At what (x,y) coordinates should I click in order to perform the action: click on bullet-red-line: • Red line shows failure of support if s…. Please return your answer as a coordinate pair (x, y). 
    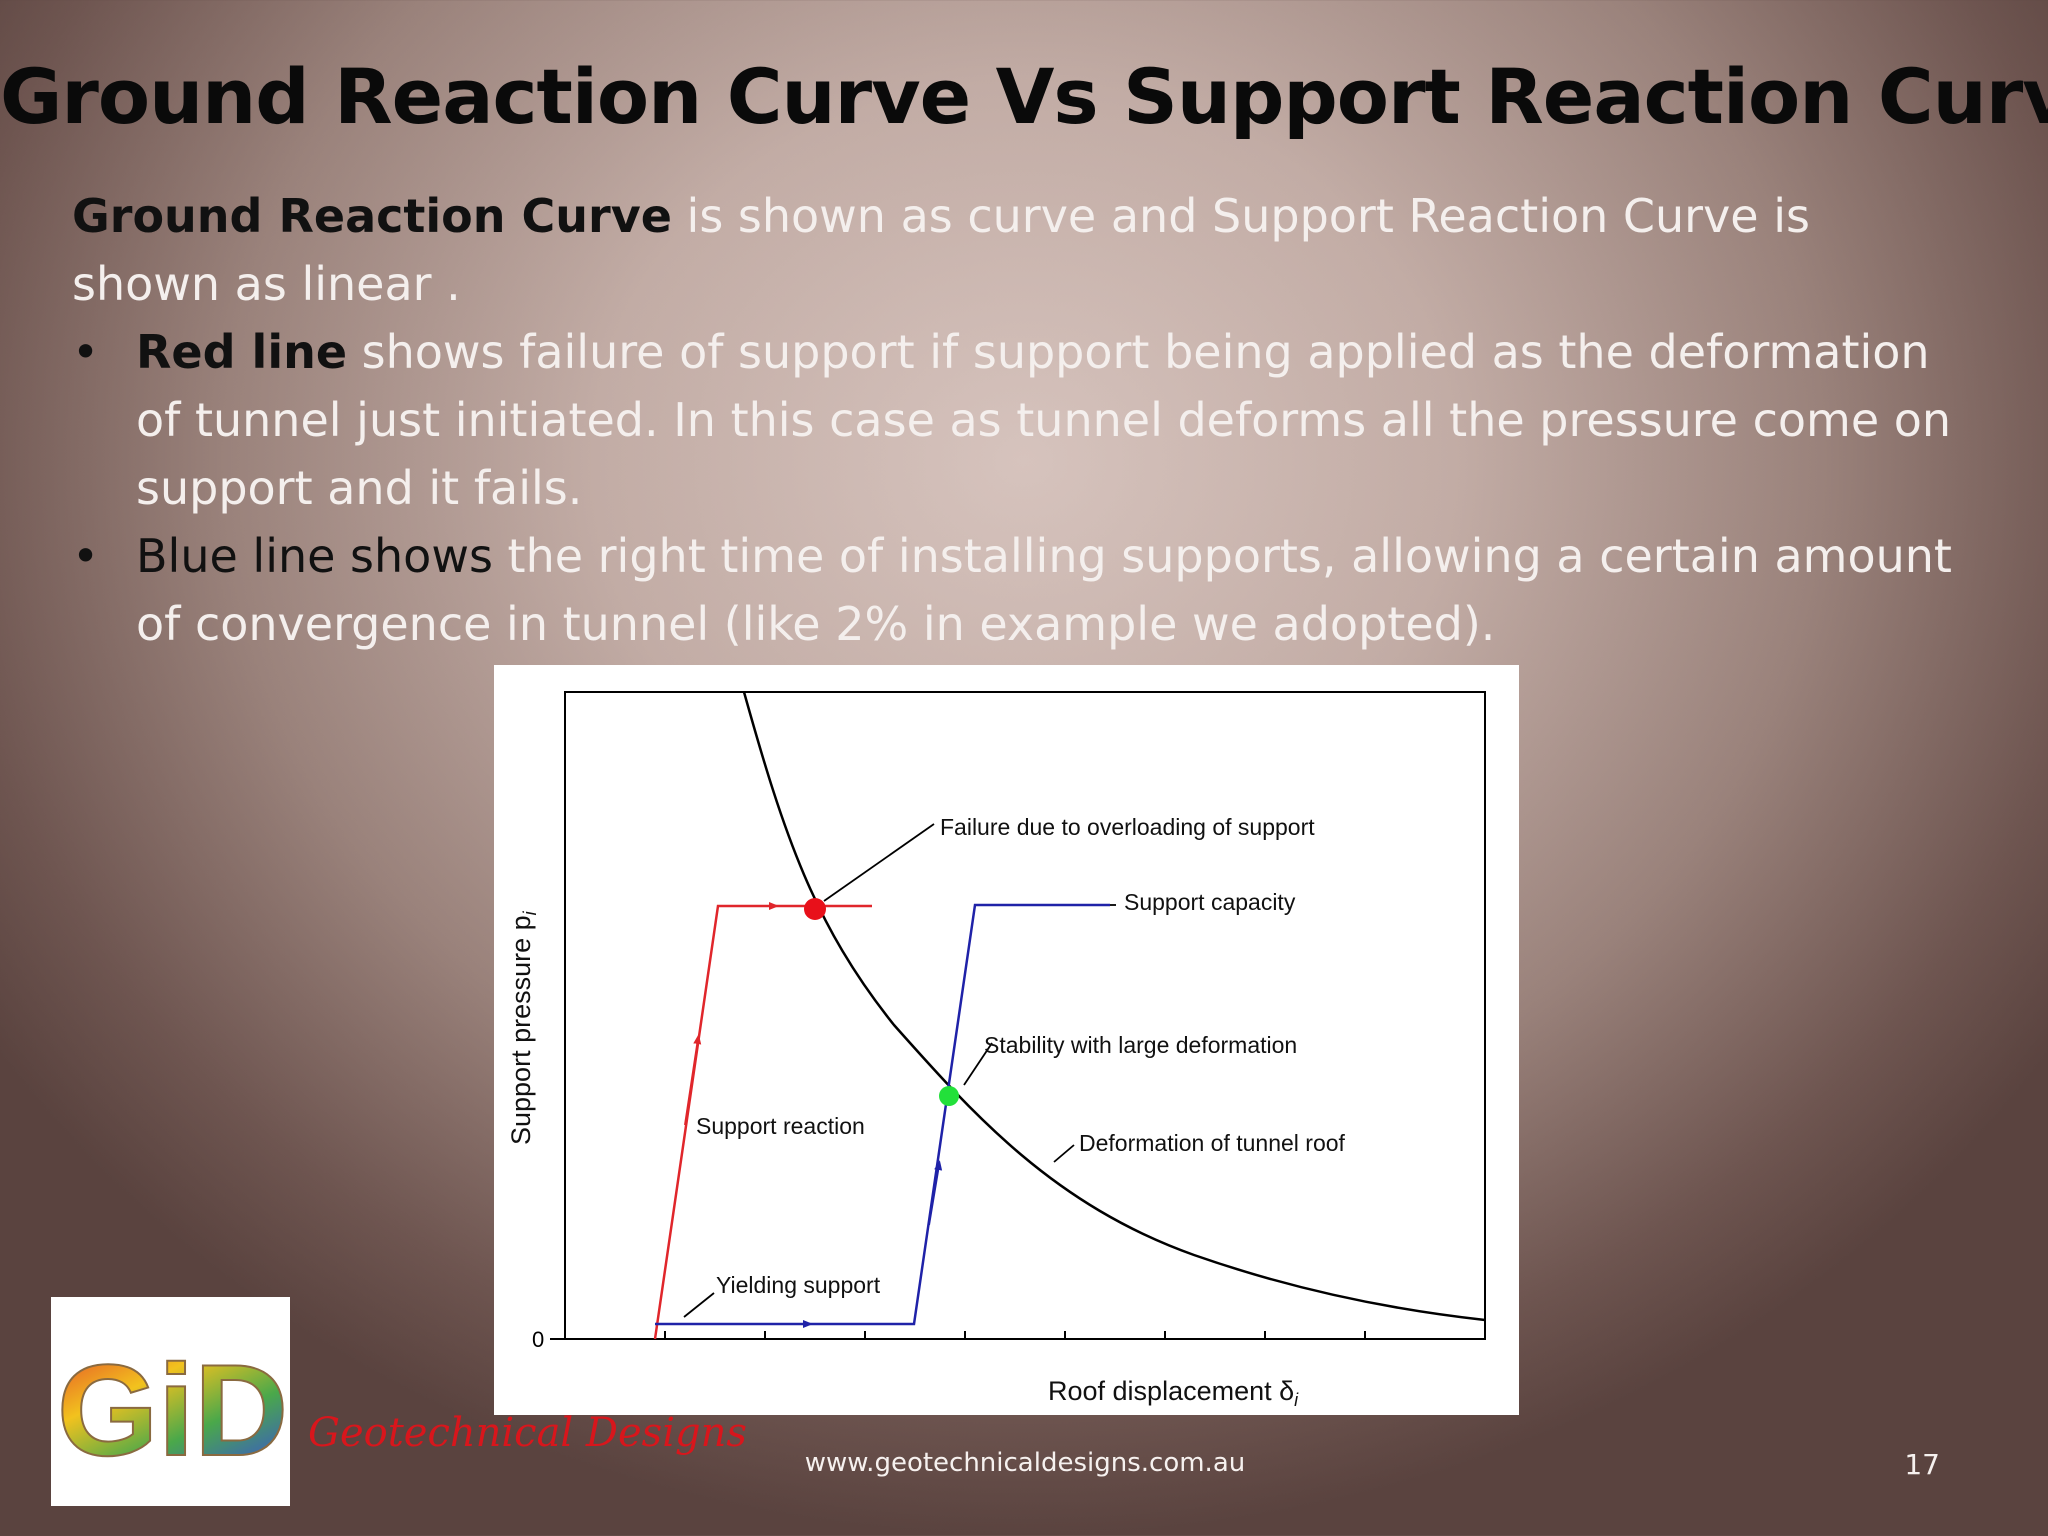
    Looking at the image, I should click on (1022, 420).